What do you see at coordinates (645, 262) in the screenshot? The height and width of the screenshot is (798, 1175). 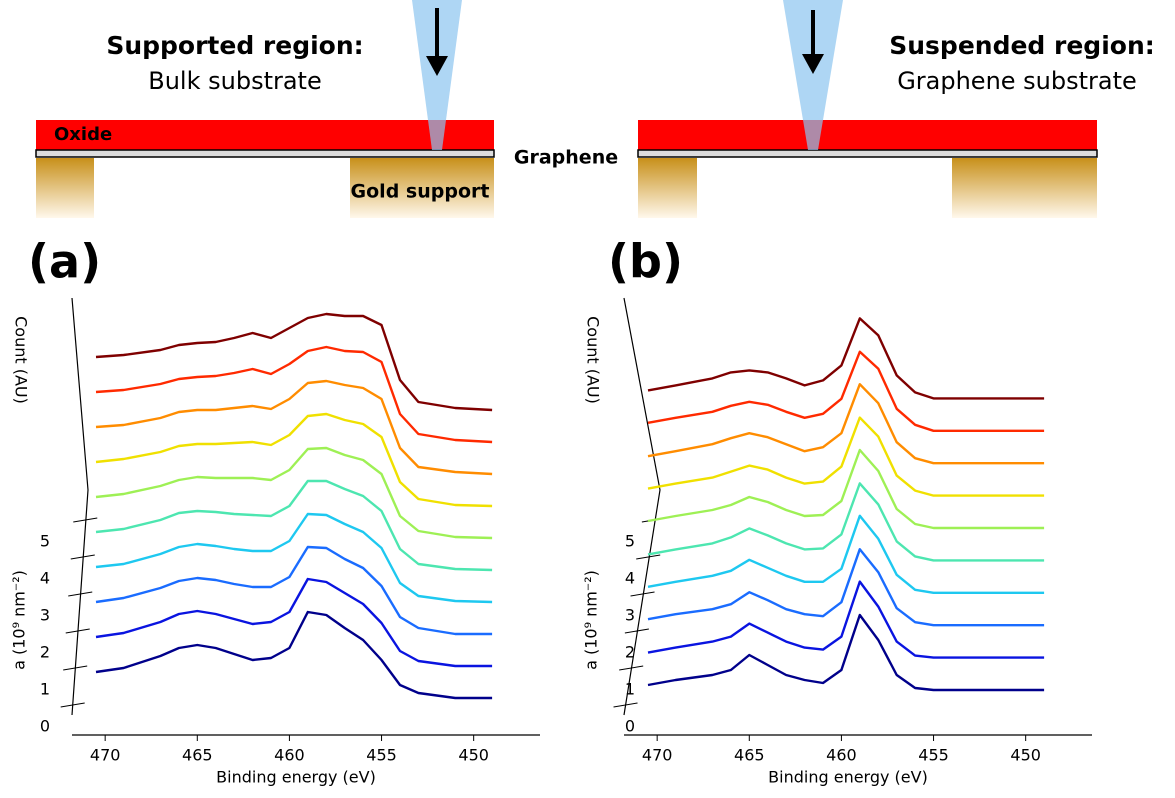 I see `panel-label: (b)` at bounding box center [645, 262].